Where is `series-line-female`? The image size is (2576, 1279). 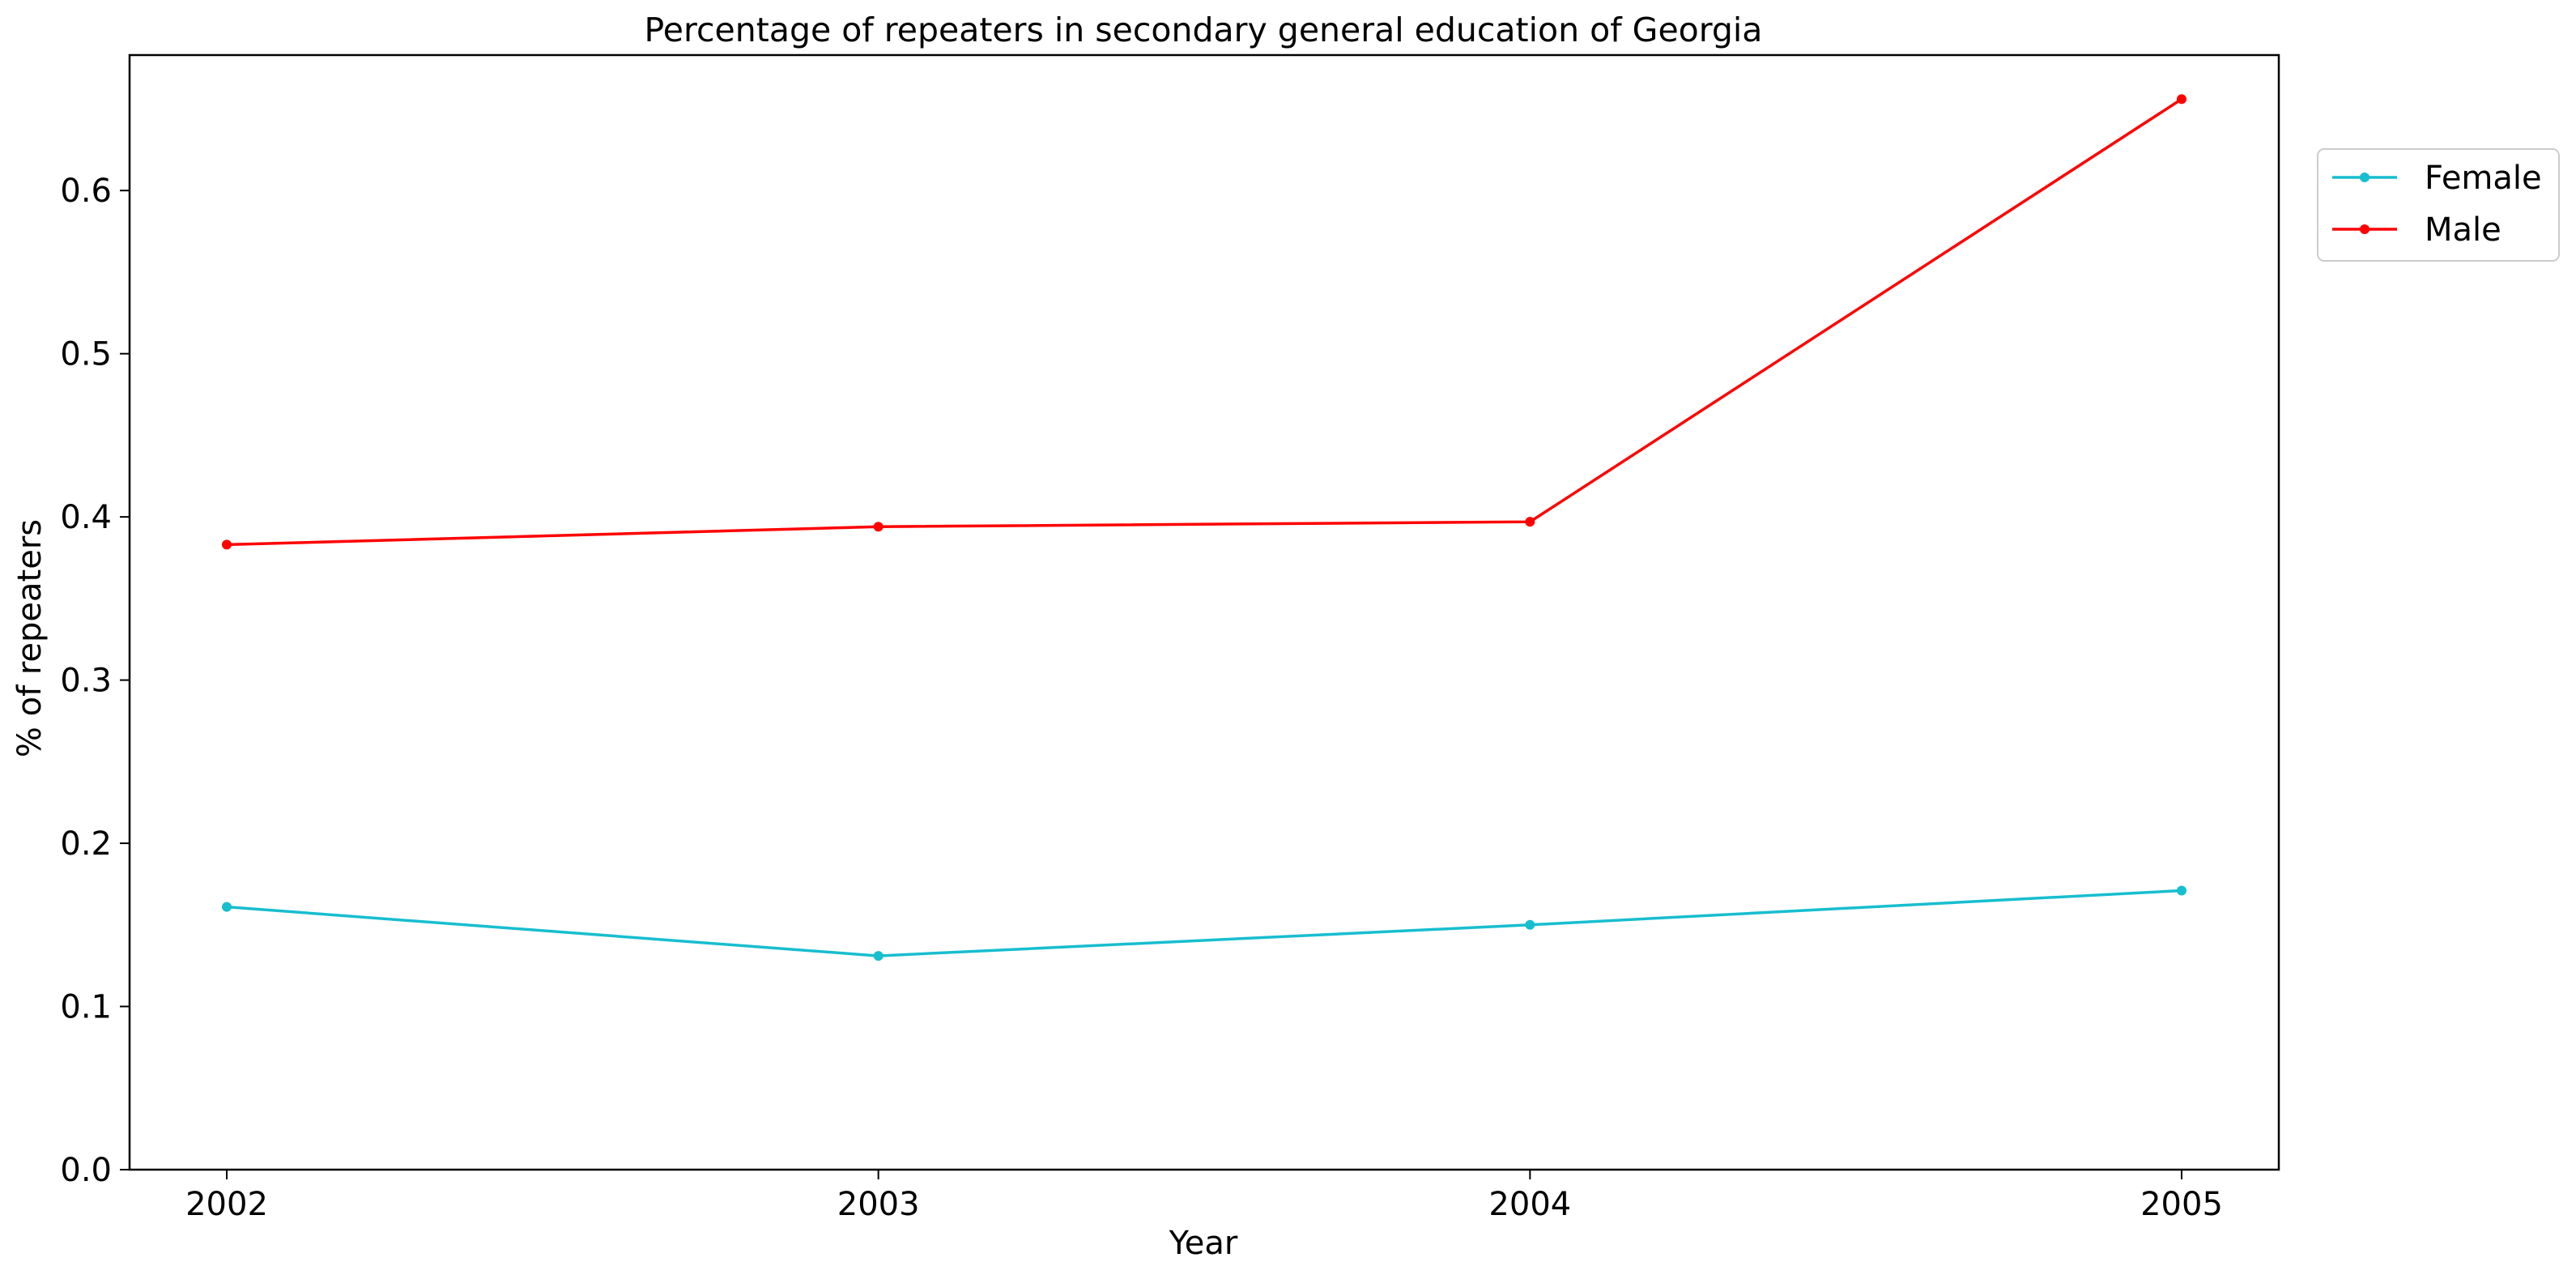 series-line-female is located at coordinates (1204, 923).